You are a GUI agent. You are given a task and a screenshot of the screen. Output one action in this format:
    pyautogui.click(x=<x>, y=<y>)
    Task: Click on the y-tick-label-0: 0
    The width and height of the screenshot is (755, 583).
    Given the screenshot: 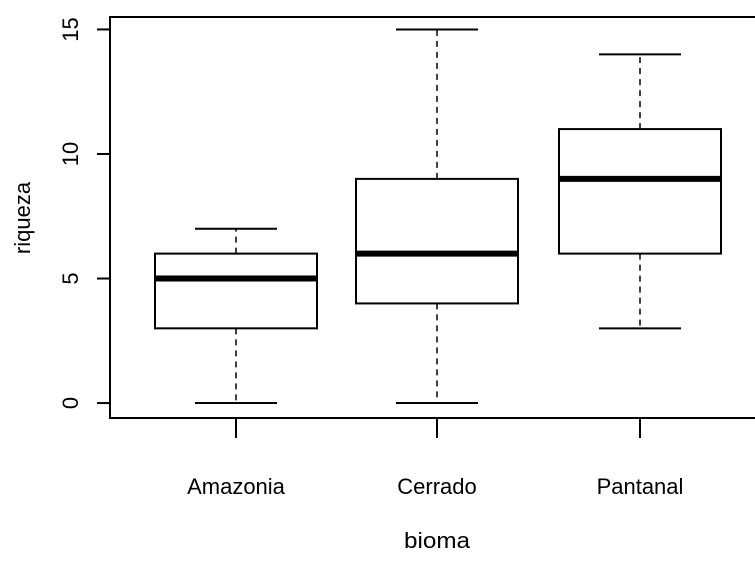 What is the action you would take?
    pyautogui.click(x=70, y=403)
    